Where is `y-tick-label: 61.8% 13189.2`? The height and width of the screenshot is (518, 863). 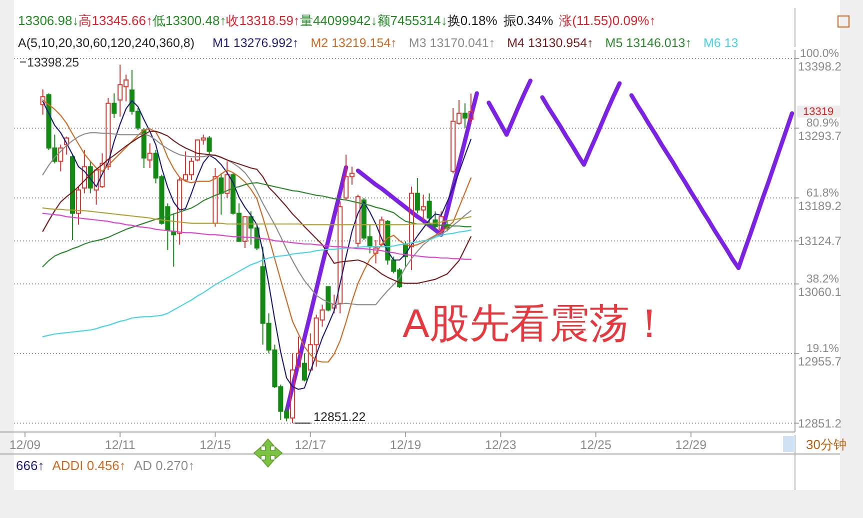
y-tick-label: 61.8% 13189.2 is located at coordinates (820, 200).